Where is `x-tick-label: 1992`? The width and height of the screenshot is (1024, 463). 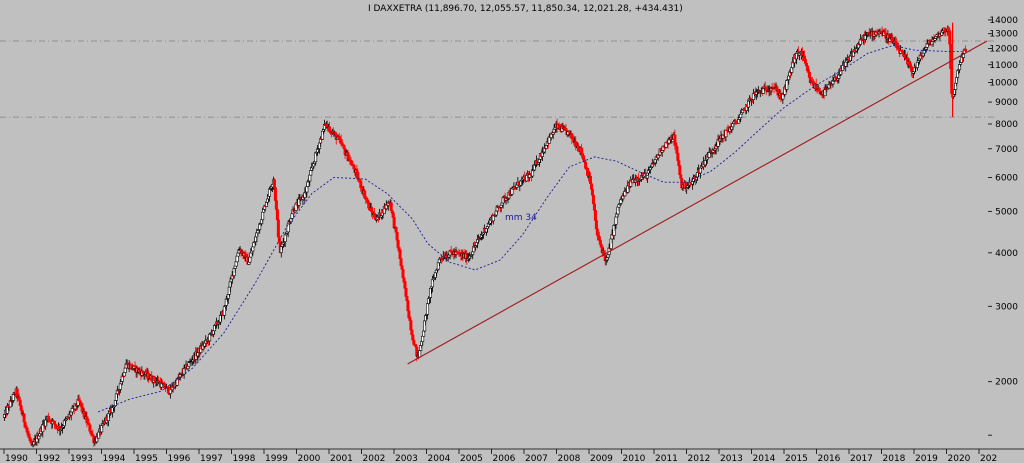 x-tick-label: 1992 is located at coordinates (49, 458).